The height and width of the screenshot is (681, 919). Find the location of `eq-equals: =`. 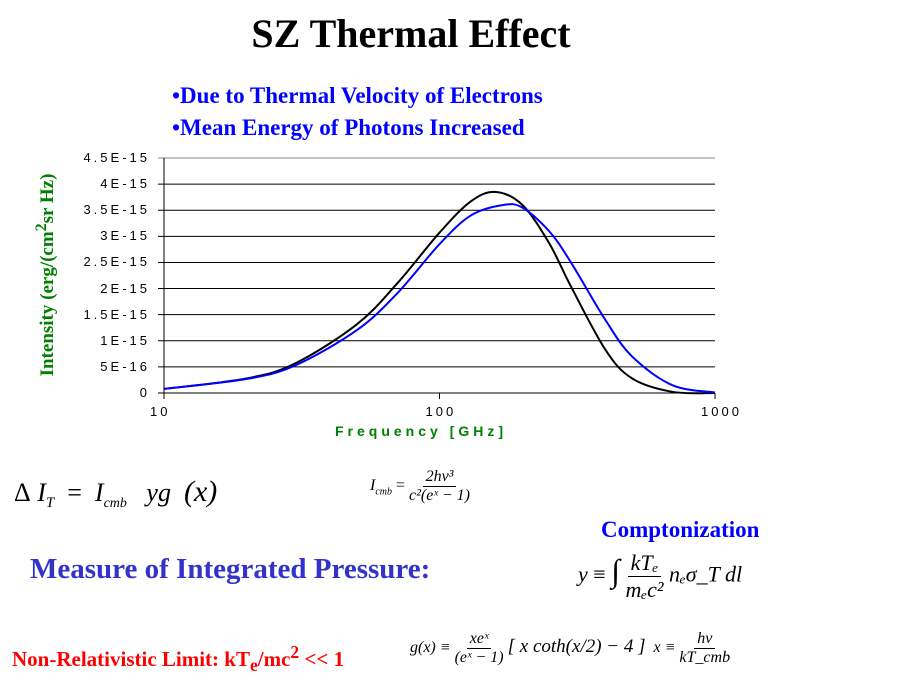

eq-equals: = is located at coordinates (74, 492).